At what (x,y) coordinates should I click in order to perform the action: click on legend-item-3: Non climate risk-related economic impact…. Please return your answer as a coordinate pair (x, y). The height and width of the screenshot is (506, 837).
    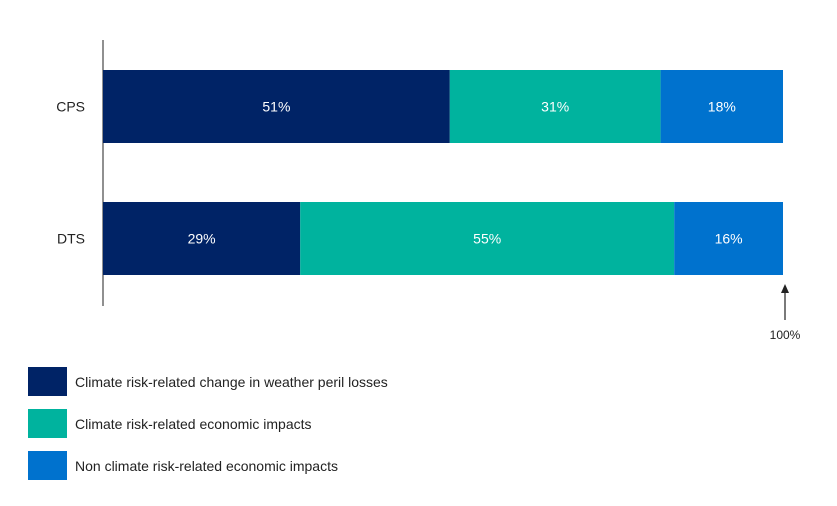
    Looking at the image, I should click on (183, 465).